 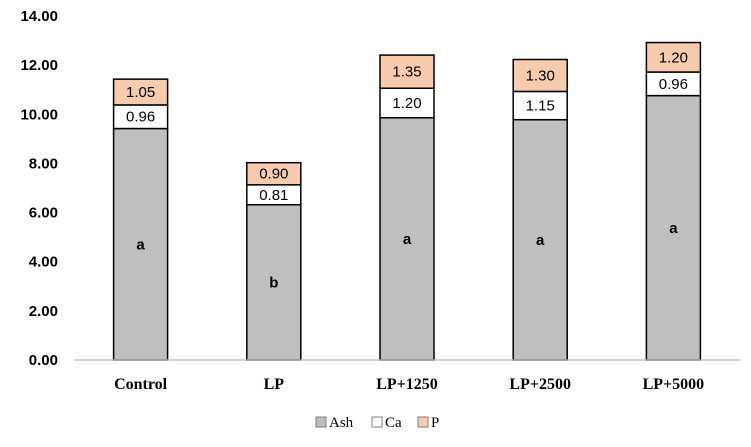 I want to click on legend-item: Ash, so click(x=334, y=423).